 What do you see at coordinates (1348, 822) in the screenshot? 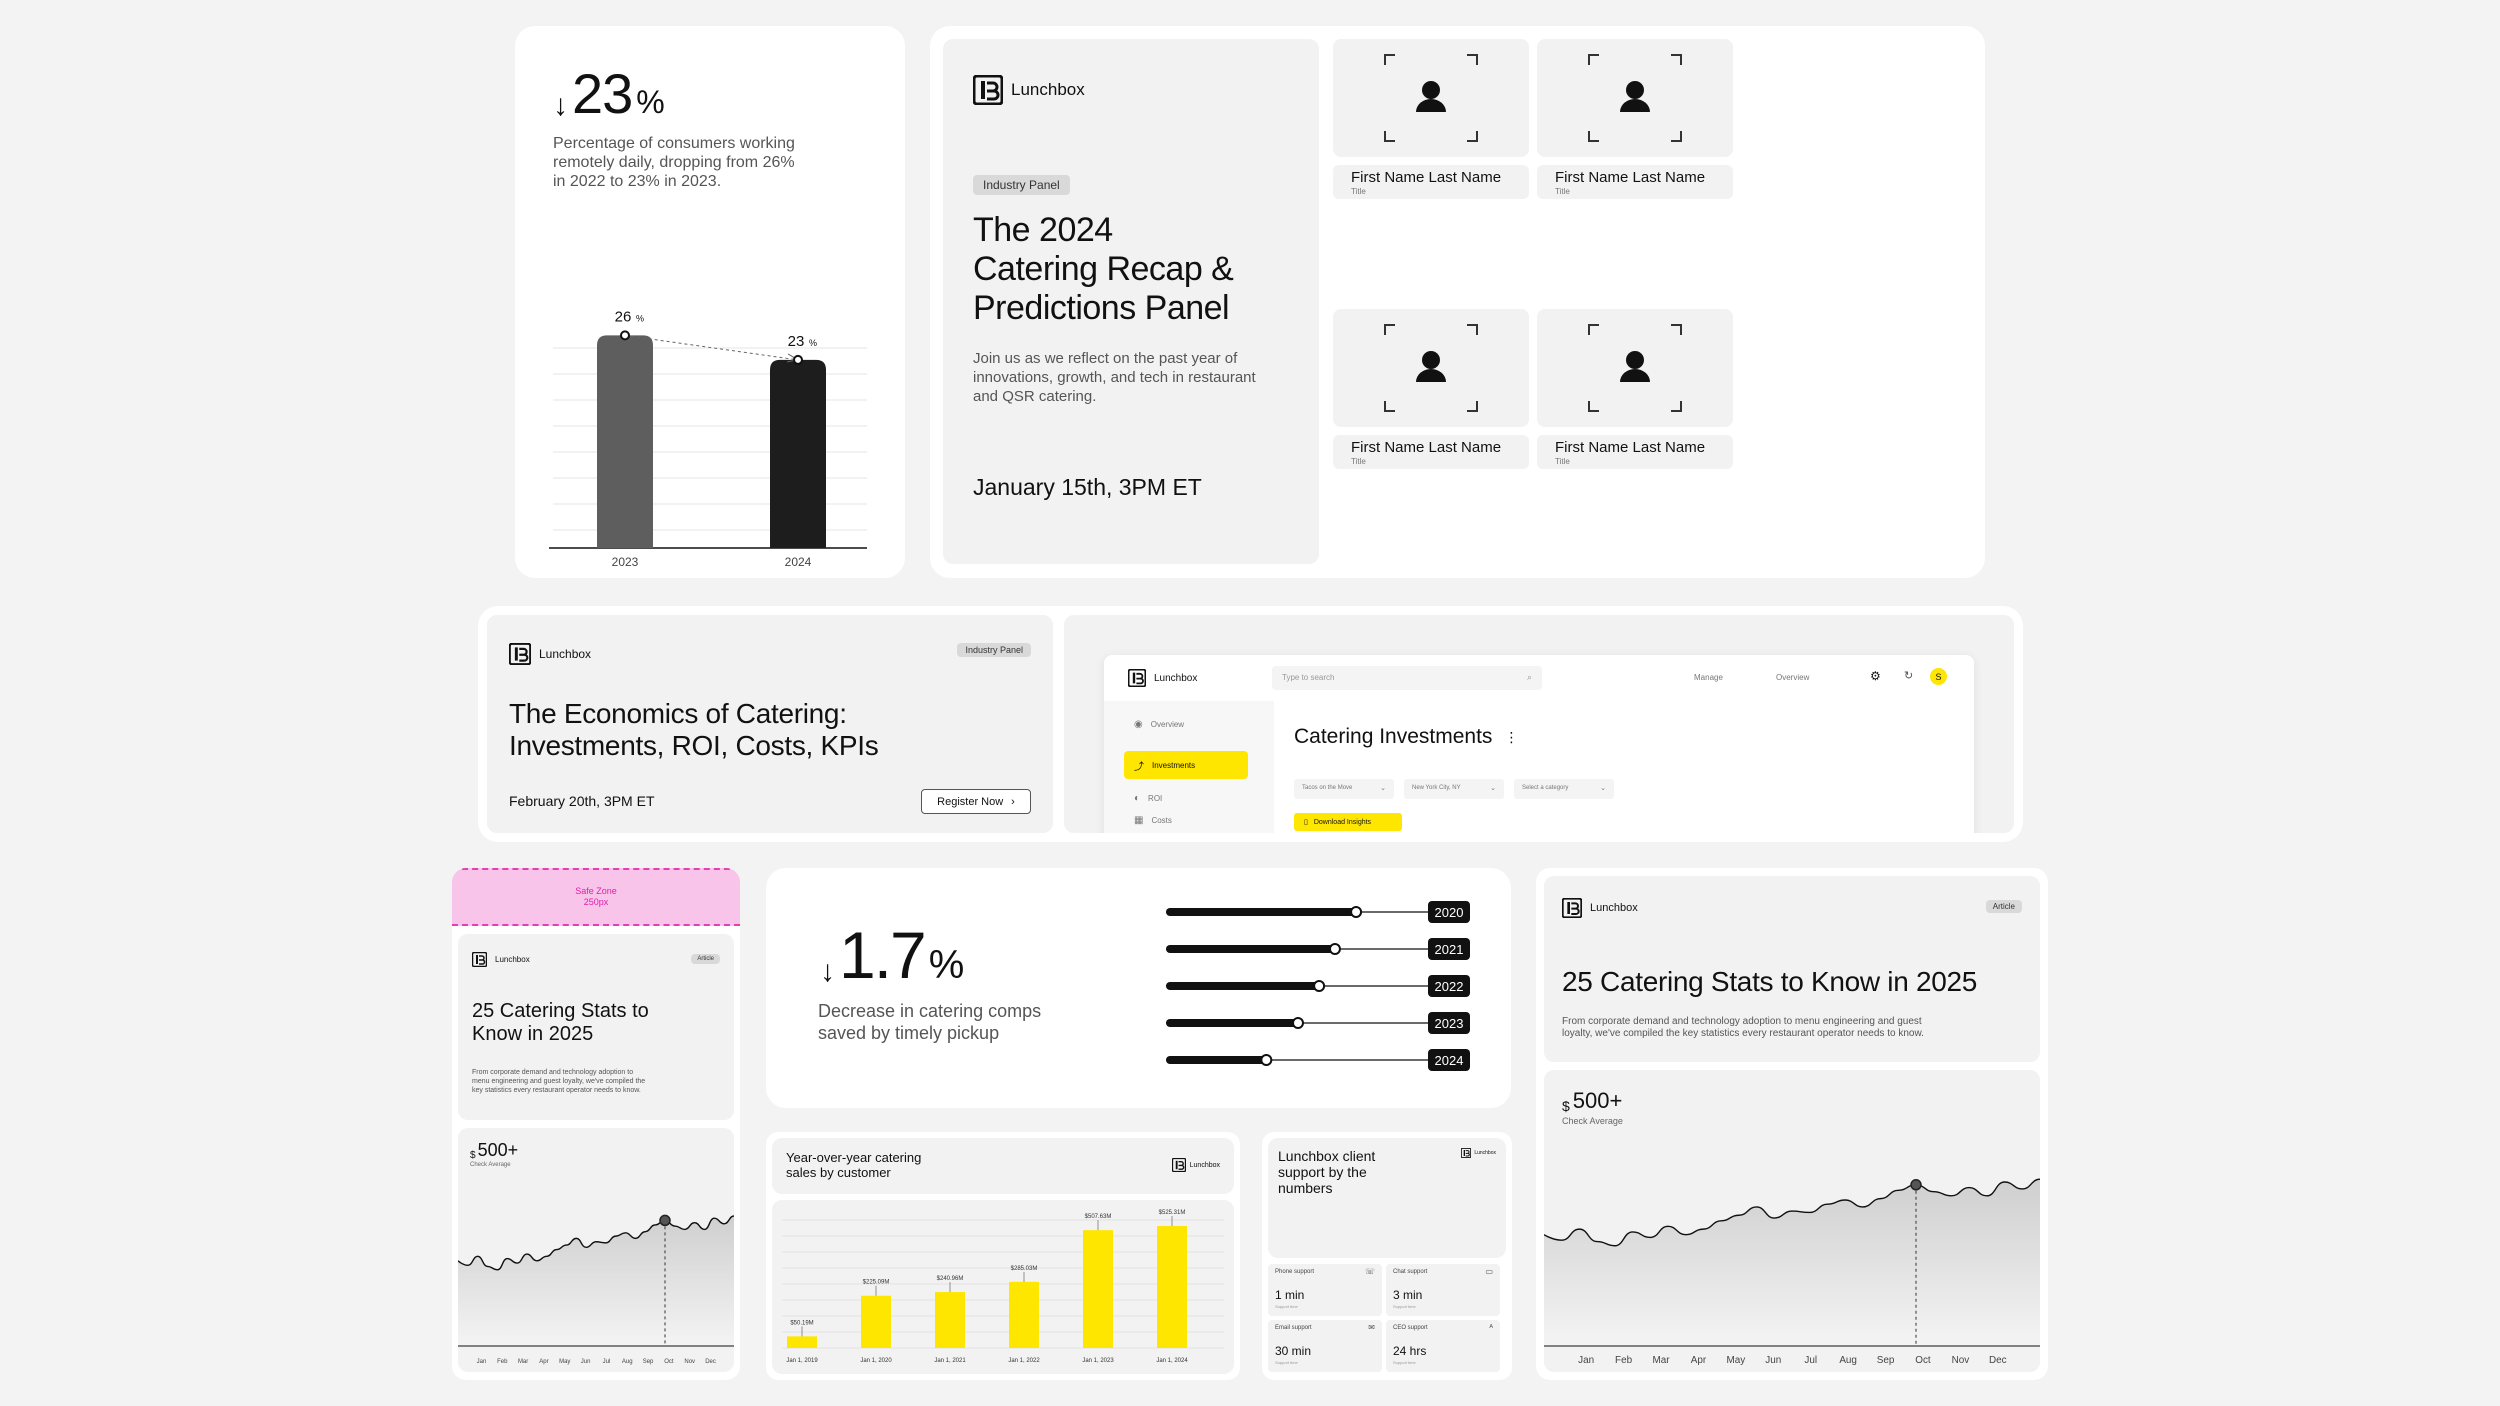
I see `download-button: ▯ Download Insights` at bounding box center [1348, 822].